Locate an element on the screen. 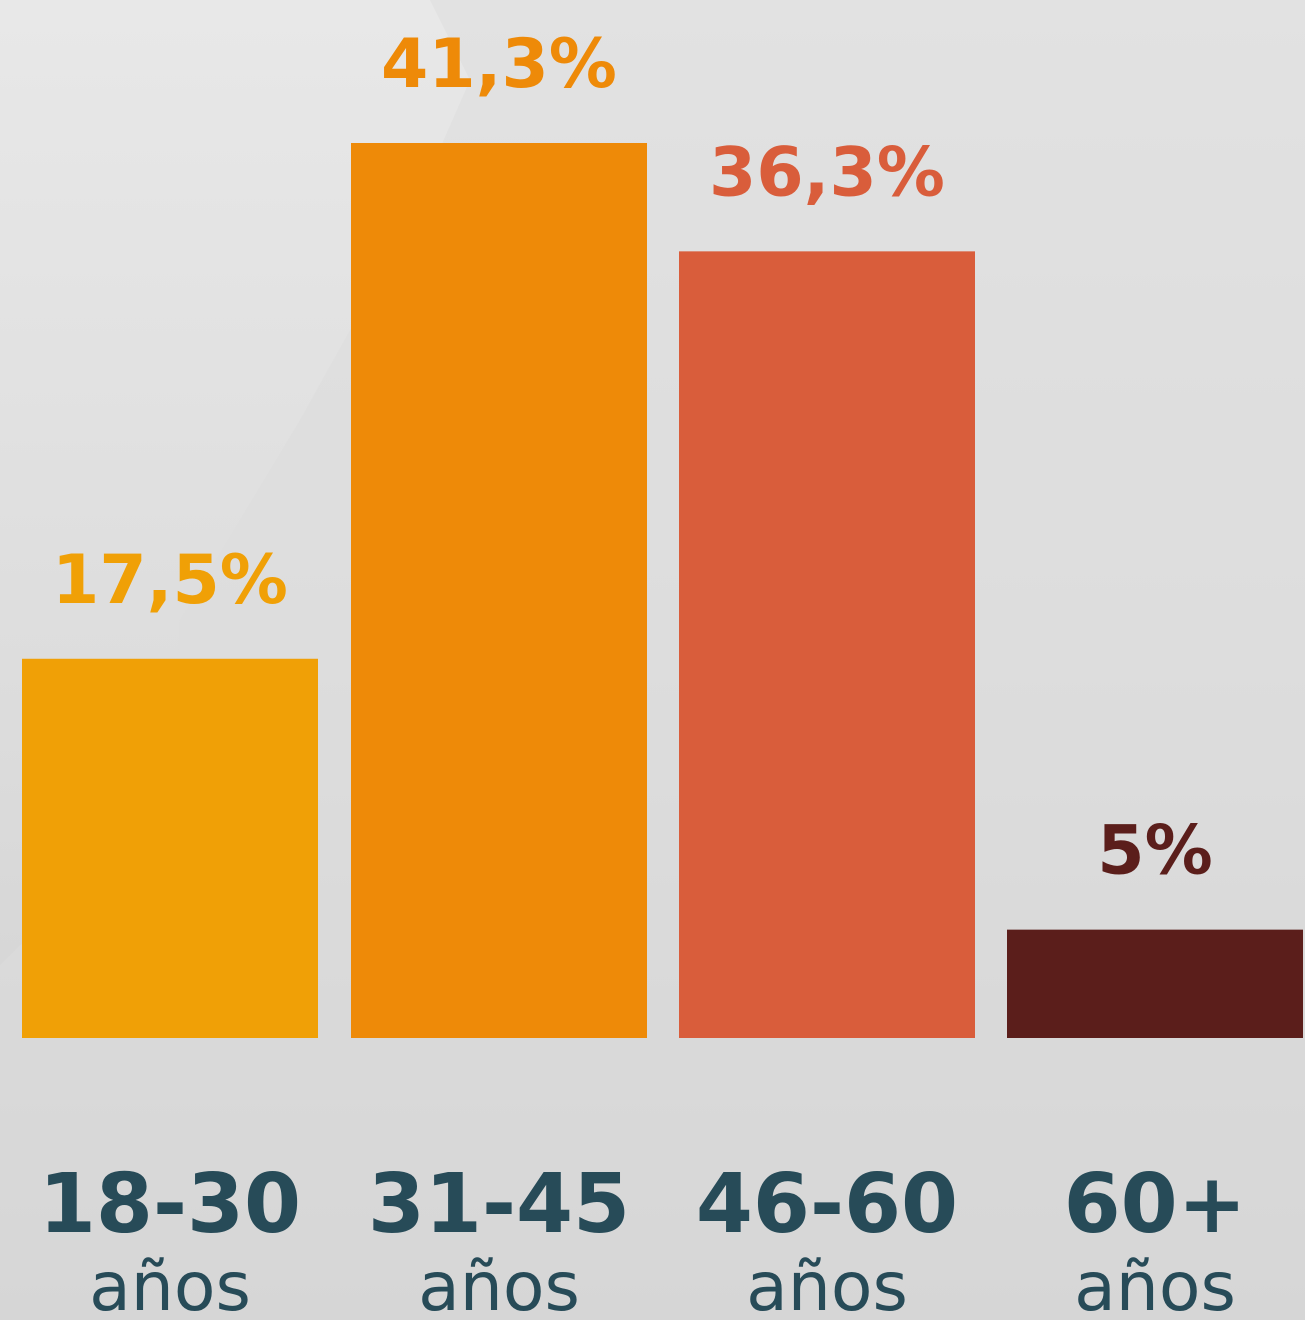 The width and height of the screenshot is (1305, 1320). category-label: 31-45 is located at coordinates (499, 1204).